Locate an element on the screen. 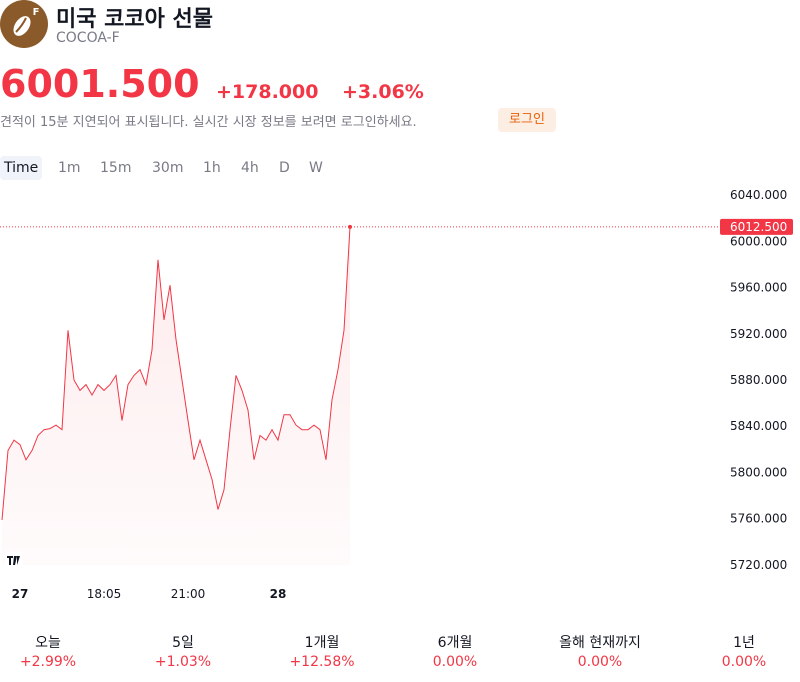  return-item: 오늘 +2.99% is located at coordinates (59, 651).